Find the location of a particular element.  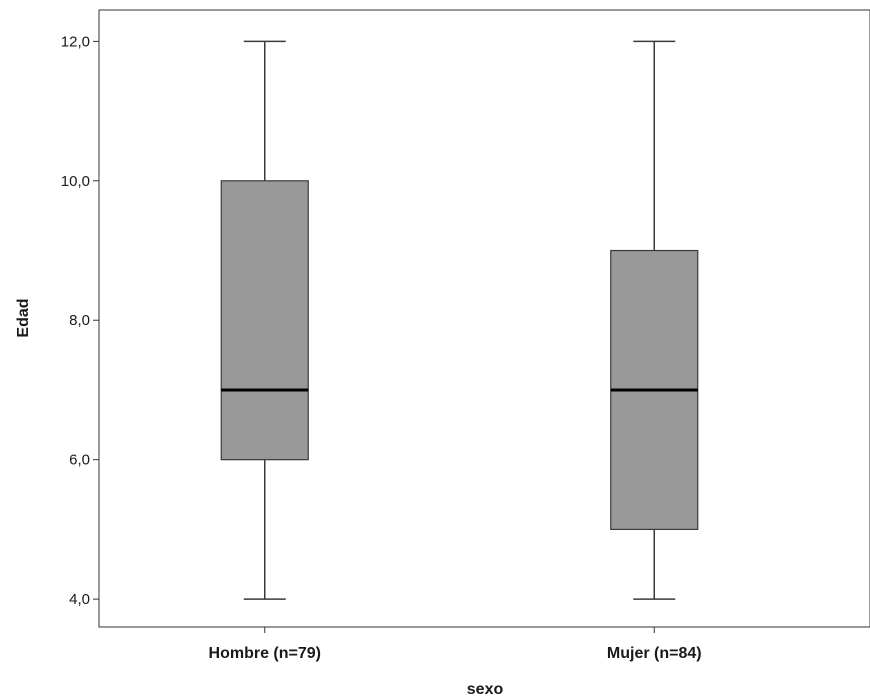

y-axis-title: Edad is located at coordinates (23, 317).